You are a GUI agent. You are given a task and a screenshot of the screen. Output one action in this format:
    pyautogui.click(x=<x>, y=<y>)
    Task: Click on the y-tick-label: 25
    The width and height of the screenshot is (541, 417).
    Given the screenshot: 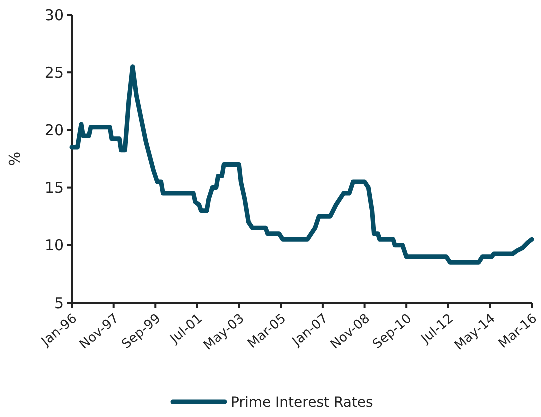 What is the action you would take?
    pyautogui.click(x=54, y=73)
    